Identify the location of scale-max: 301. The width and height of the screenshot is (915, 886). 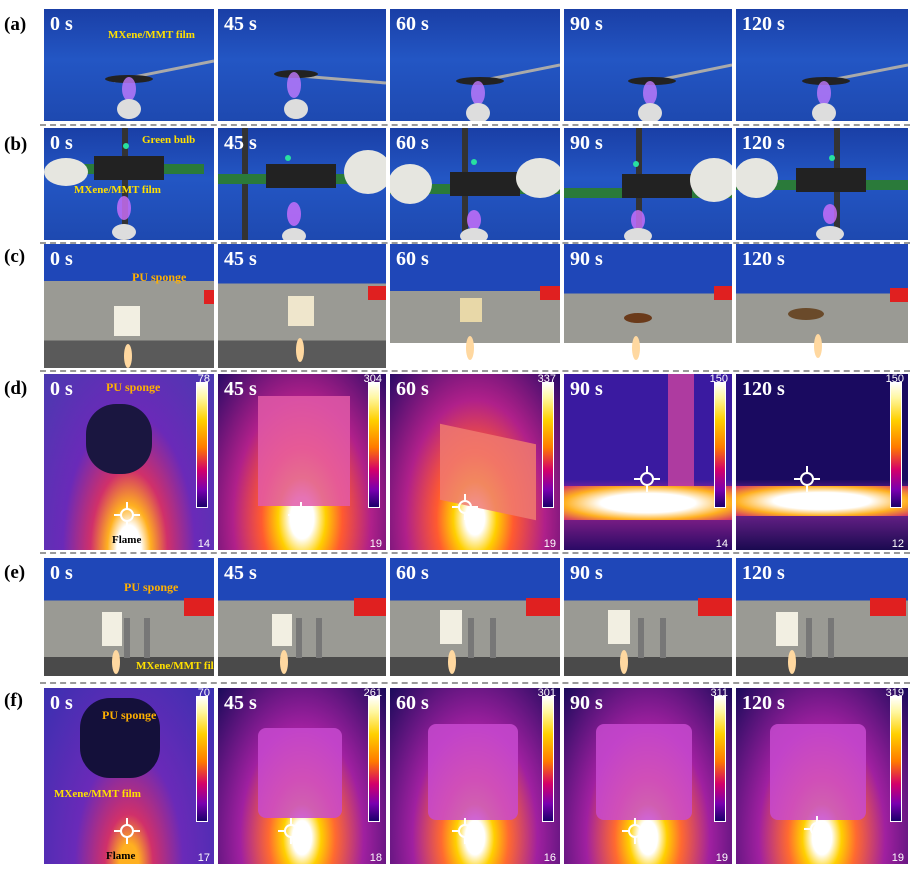
(546, 693).